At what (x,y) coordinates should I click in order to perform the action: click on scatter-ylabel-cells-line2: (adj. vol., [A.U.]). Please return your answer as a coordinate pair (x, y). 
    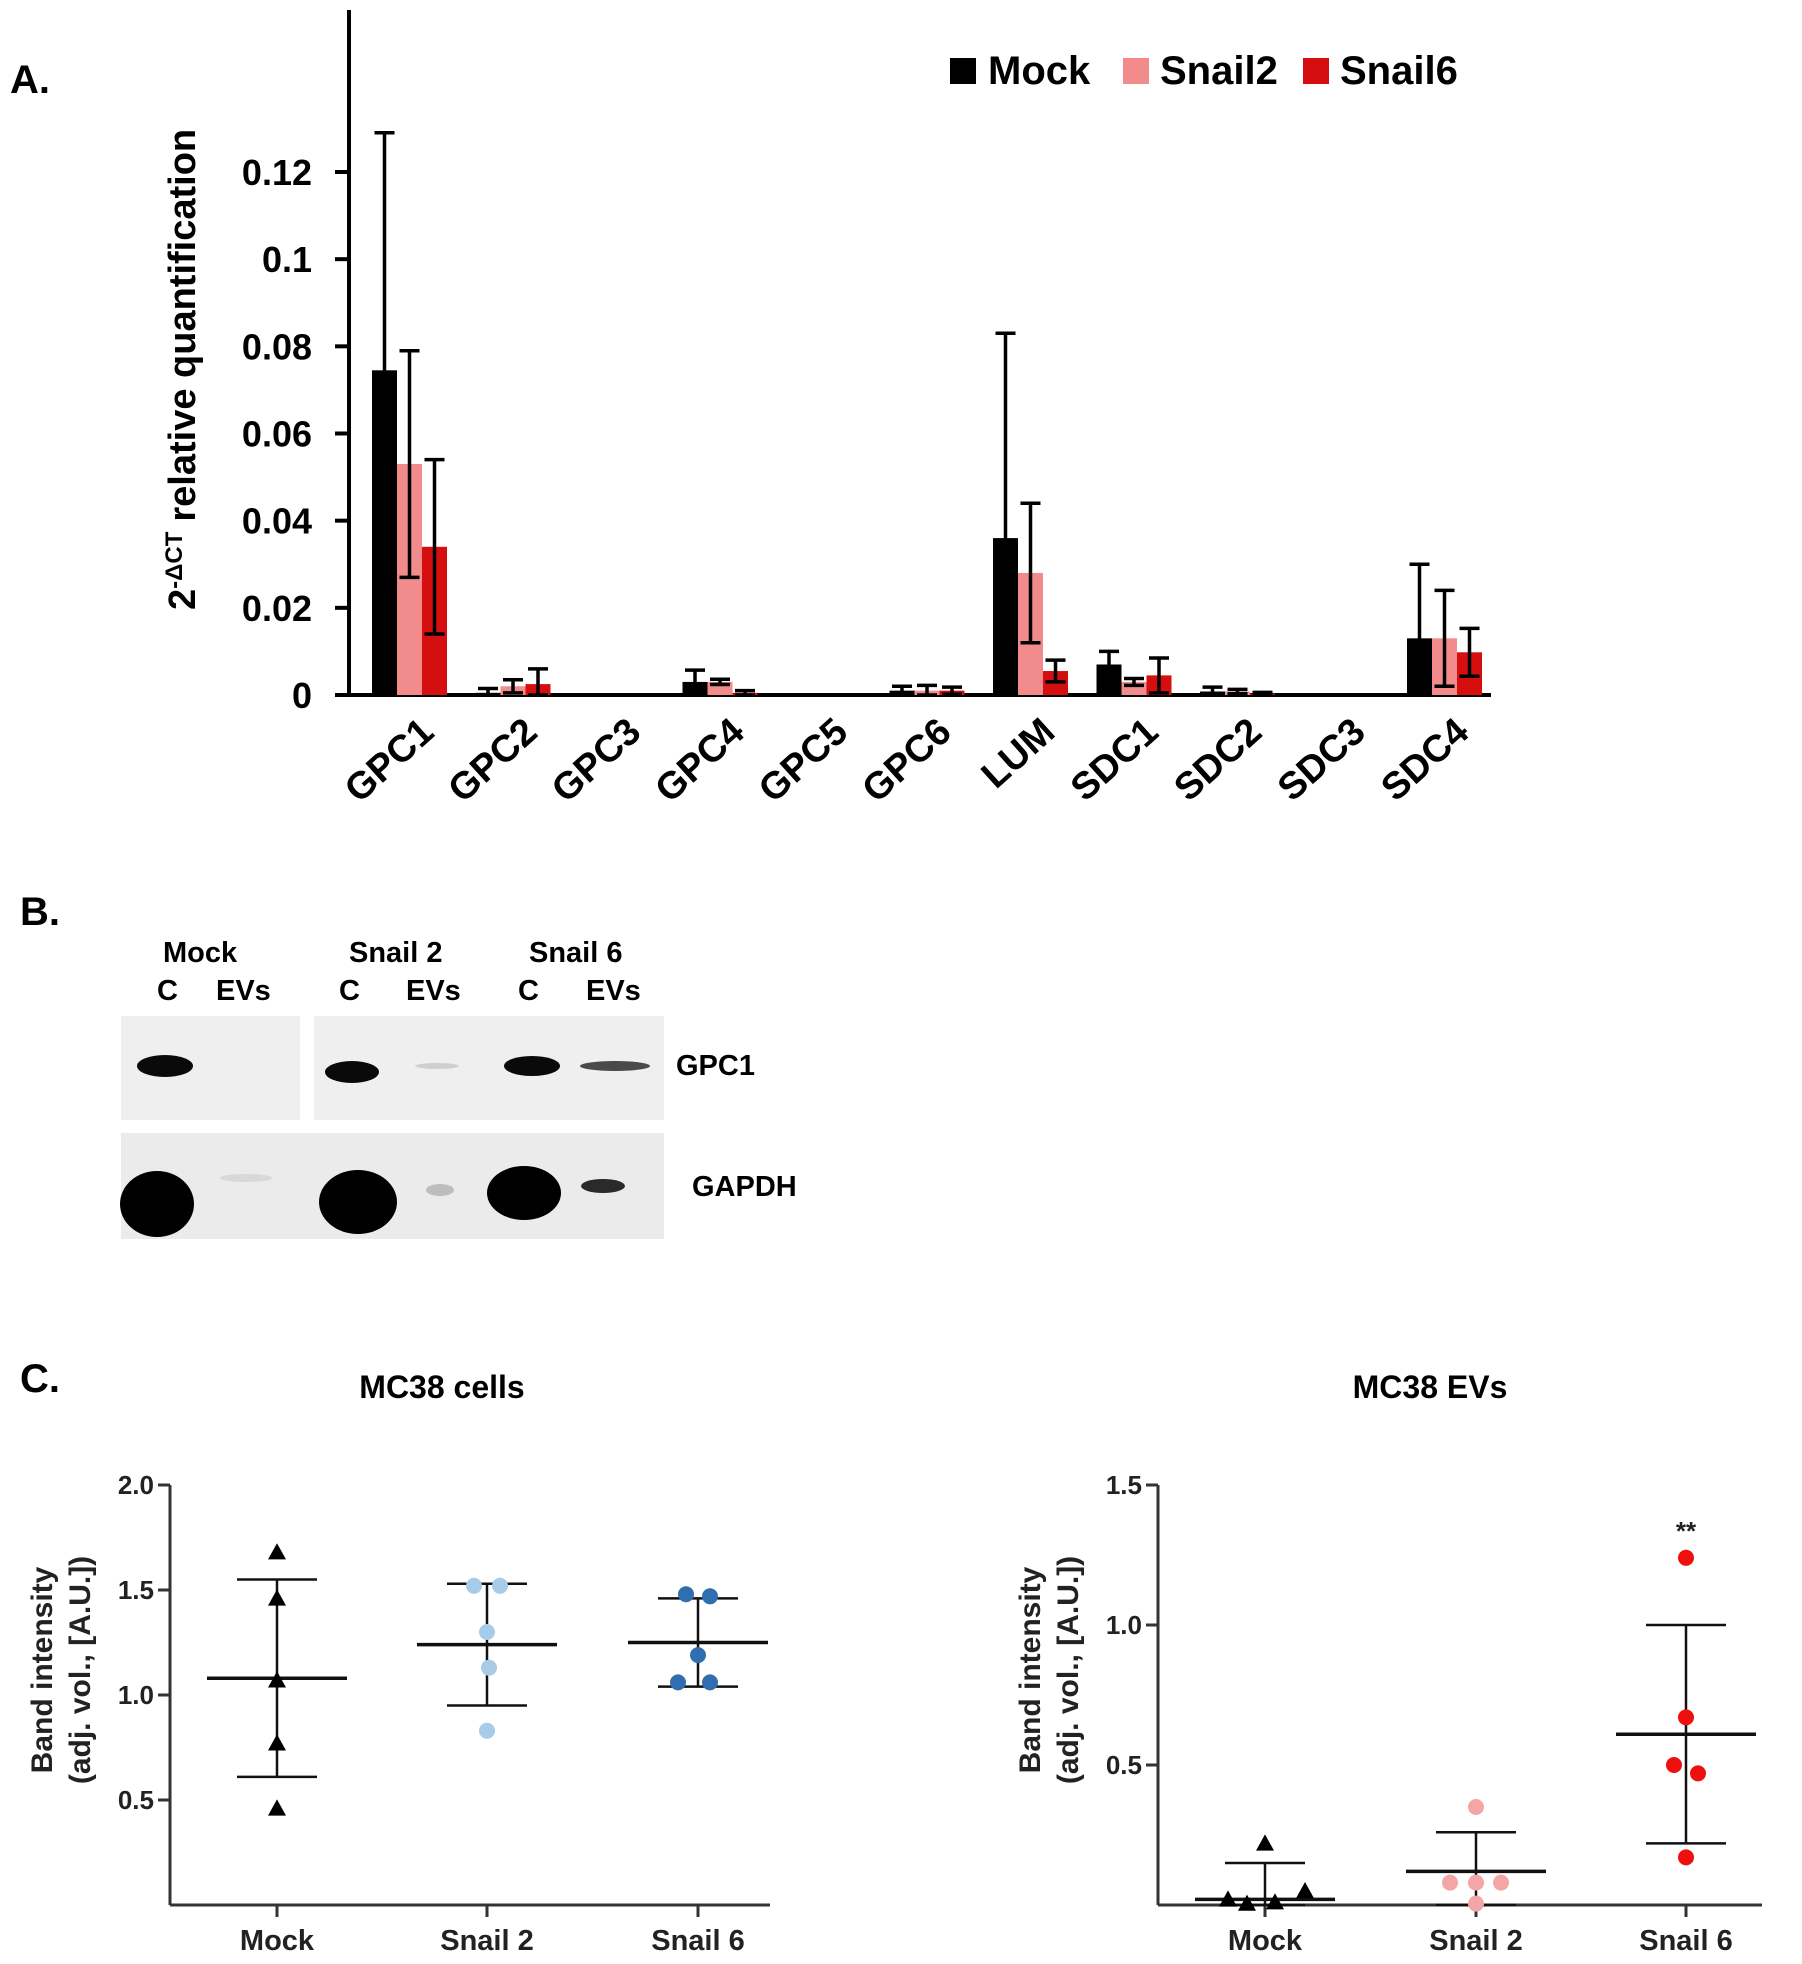
    Looking at the image, I should click on (80, 1670).